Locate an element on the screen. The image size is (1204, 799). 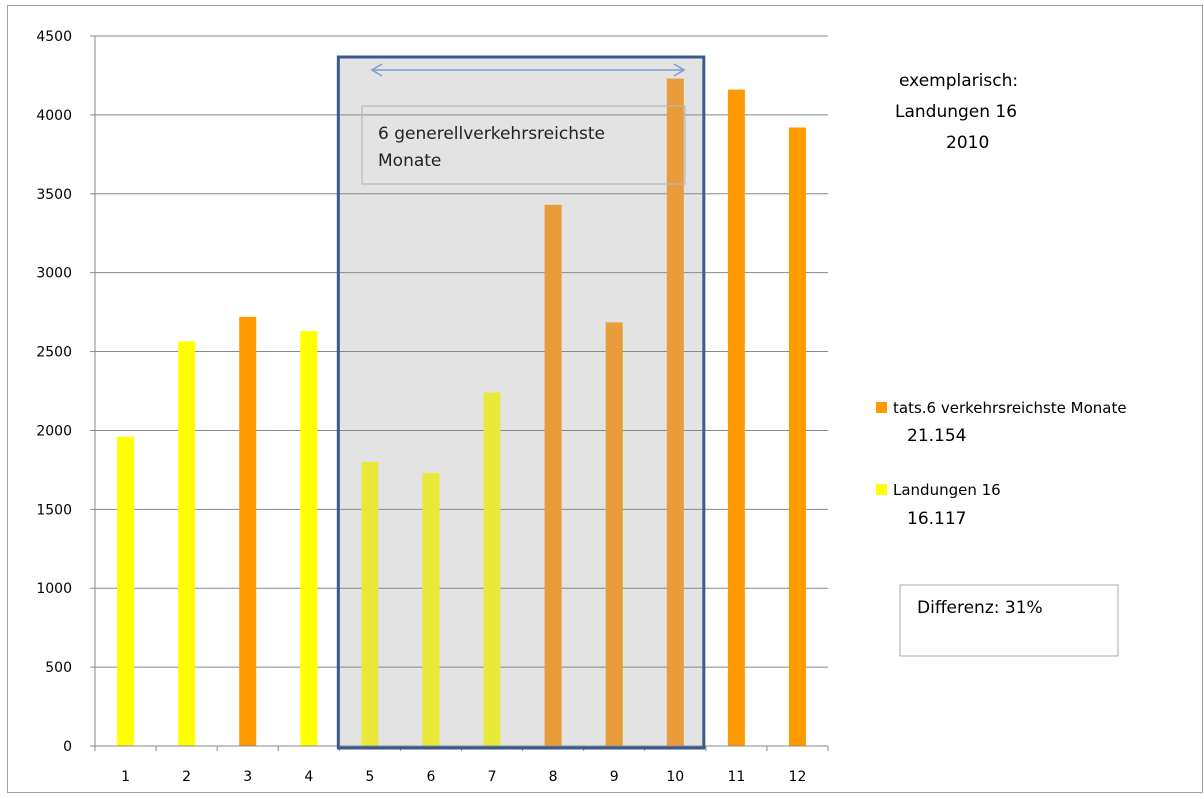
legend-total-orange: 21.154 is located at coordinates (936, 436).